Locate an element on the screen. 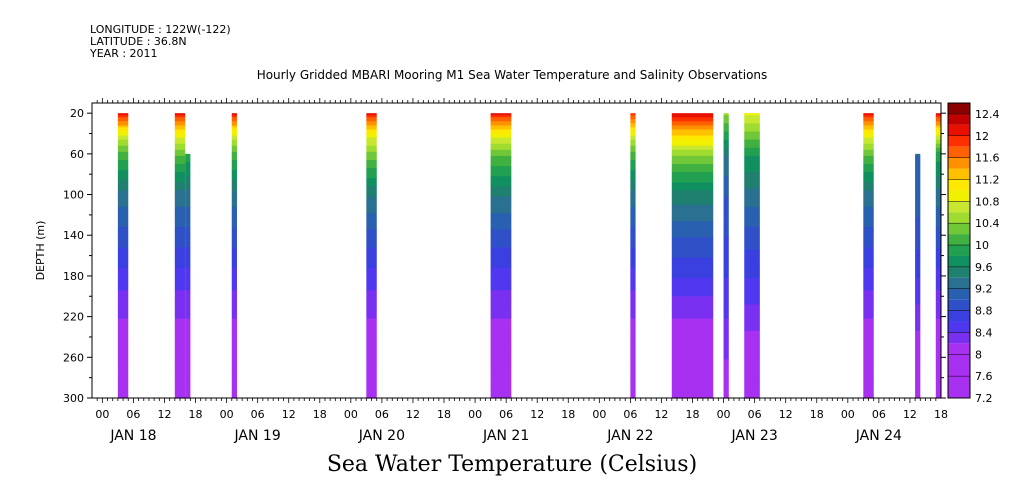 The height and width of the screenshot is (504, 1009). x-hour-label: 06 is located at coordinates (506, 414).